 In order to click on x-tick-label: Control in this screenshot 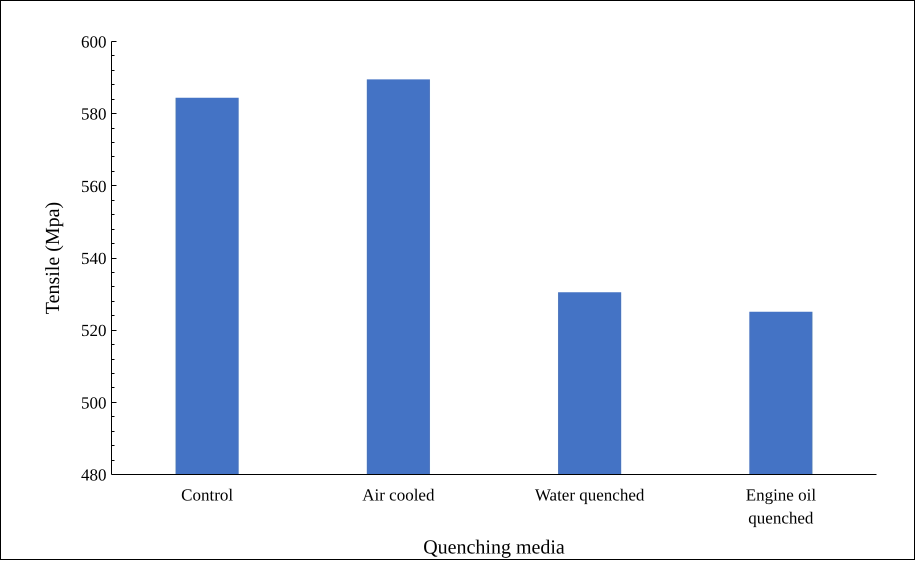, I will do `click(207, 495)`.